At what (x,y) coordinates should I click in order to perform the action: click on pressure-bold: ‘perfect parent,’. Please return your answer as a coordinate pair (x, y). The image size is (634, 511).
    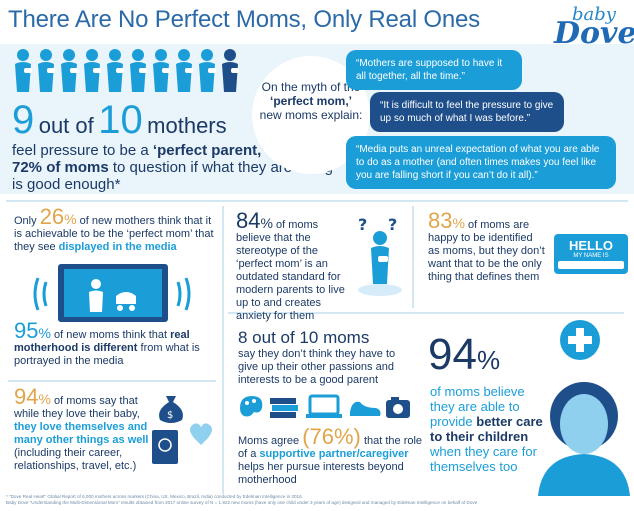
    Looking at the image, I should click on (209, 150).